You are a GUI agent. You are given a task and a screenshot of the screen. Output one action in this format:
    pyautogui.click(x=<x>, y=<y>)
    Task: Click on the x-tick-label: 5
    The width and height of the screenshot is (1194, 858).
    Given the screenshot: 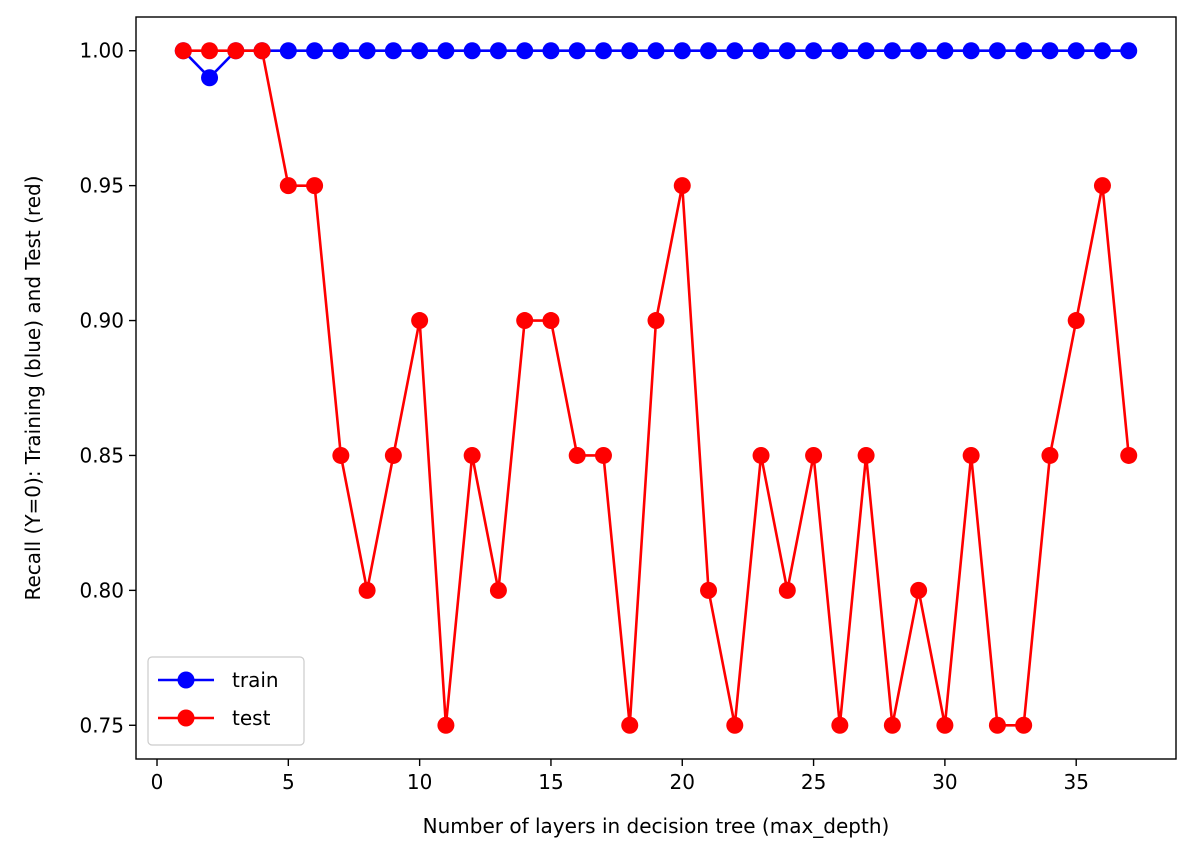 What is the action you would take?
    pyautogui.click(x=288, y=782)
    